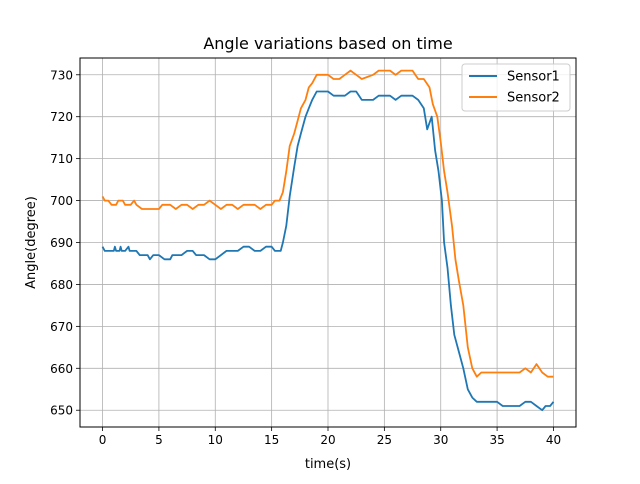 This screenshot has height=484, width=640. What do you see at coordinates (61, 327) in the screenshot?
I see `y-tick-label: 670` at bounding box center [61, 327].